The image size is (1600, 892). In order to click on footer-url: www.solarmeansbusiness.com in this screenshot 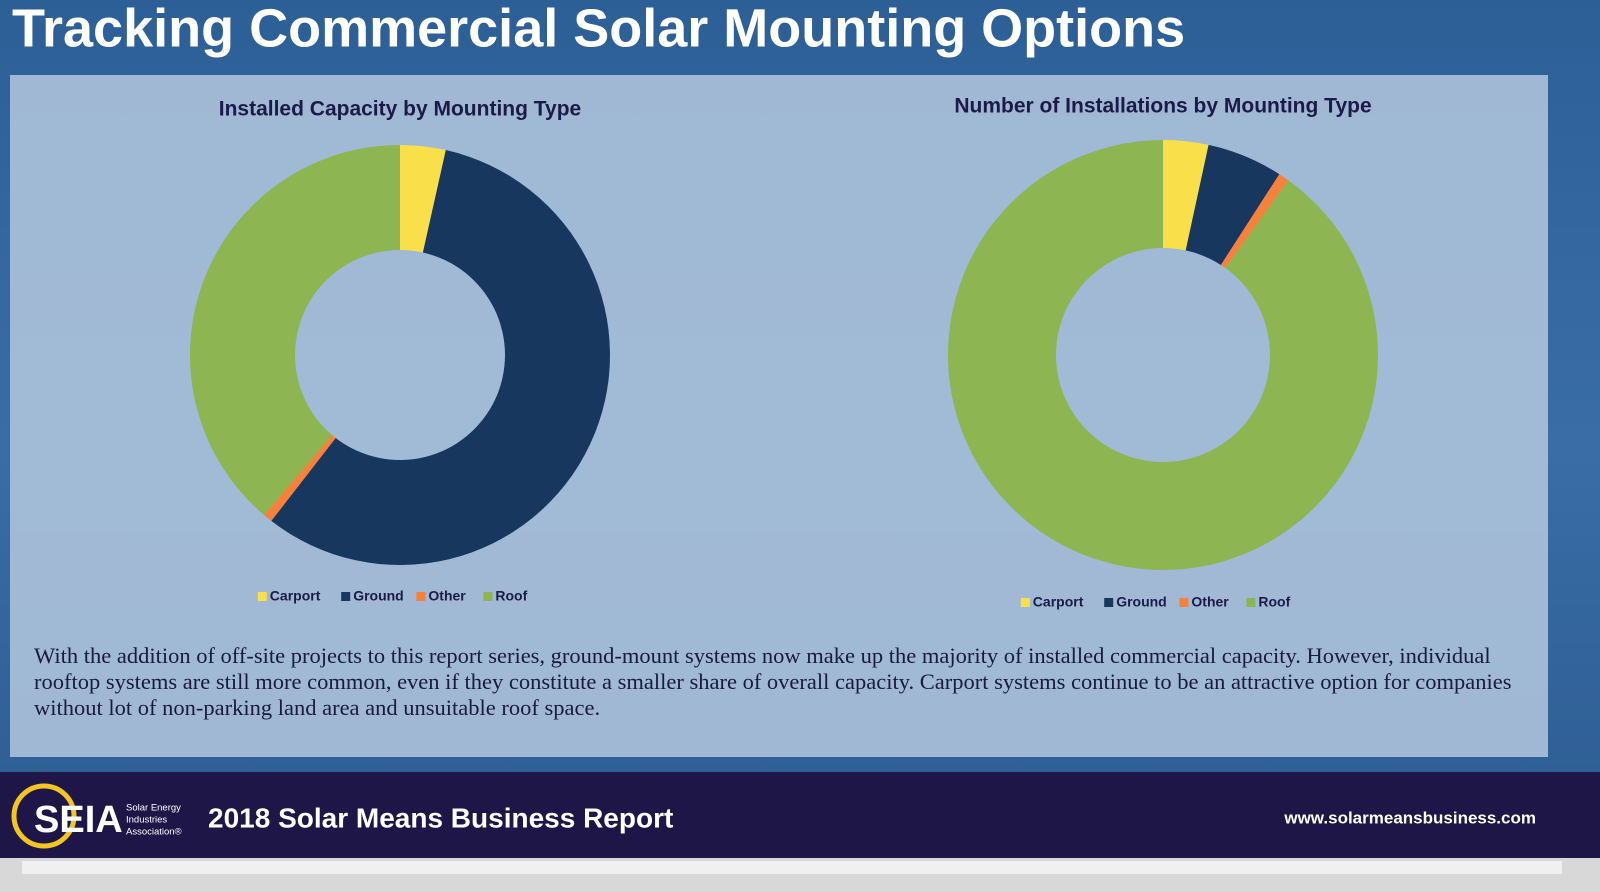, I will do `click(1409, 817)`.